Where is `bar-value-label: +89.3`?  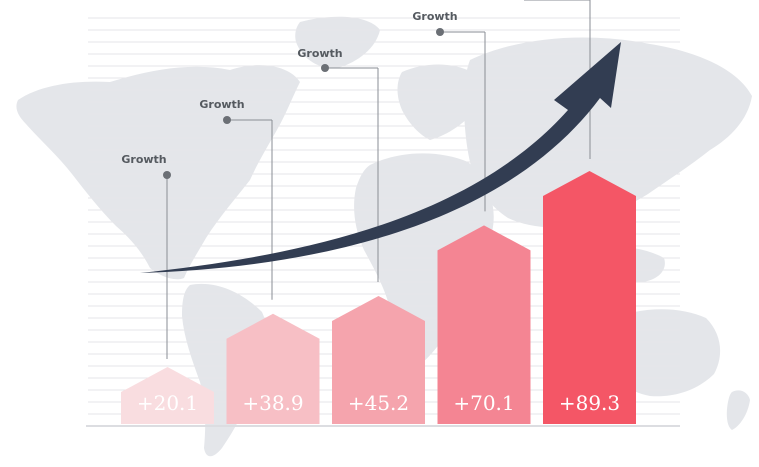
bar-value-label: +89.3 is located at coordinates (589, 403).